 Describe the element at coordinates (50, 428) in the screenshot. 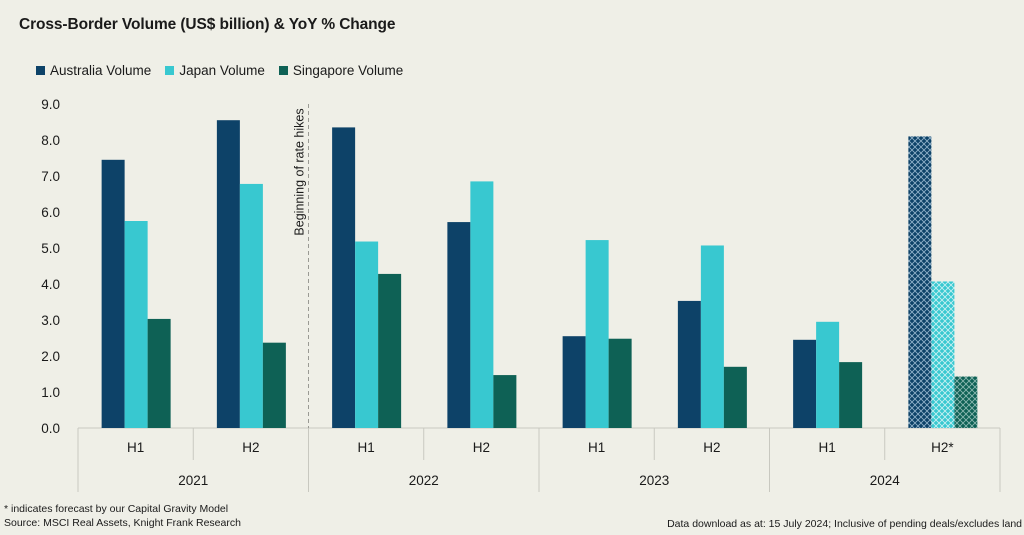

I see `y-tick-label: 0.0` at that location.